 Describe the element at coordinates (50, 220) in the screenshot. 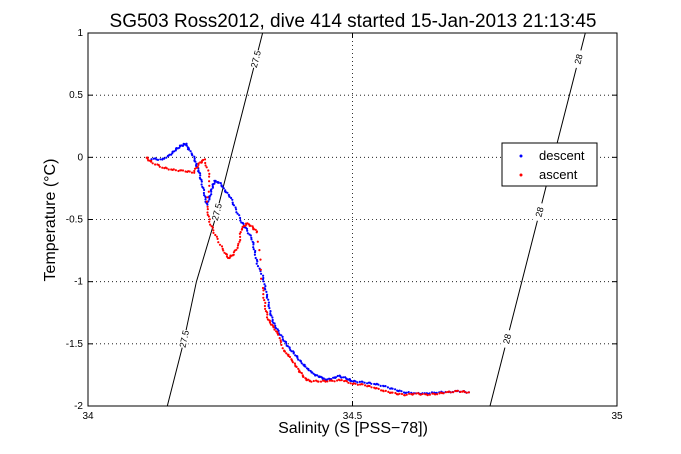

I see `y-axis-label: Temperature (°C)` at that location.